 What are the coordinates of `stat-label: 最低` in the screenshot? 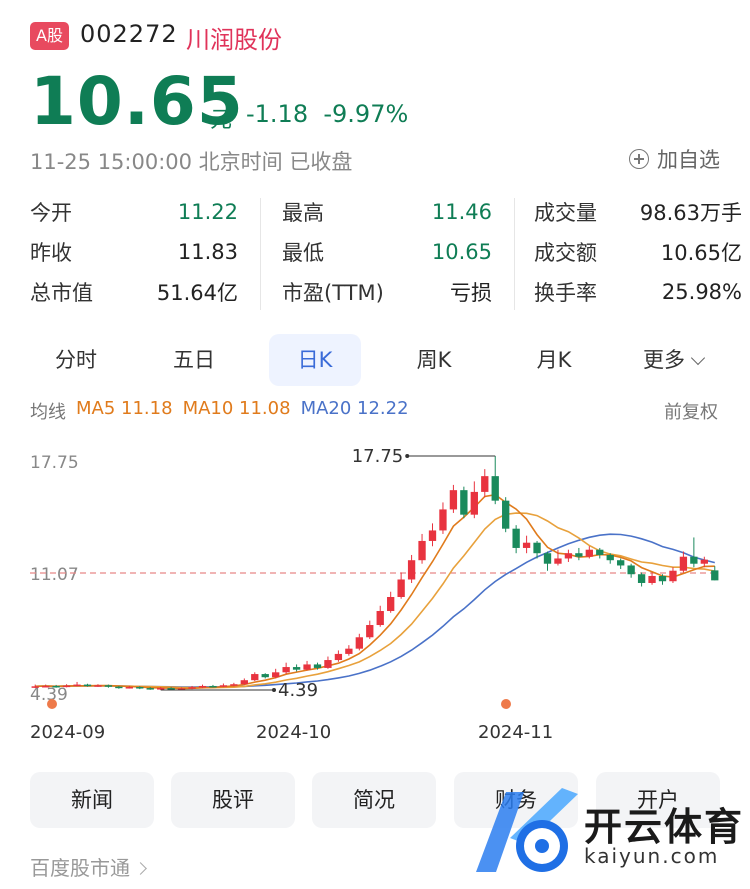 It's located at (303, 253).